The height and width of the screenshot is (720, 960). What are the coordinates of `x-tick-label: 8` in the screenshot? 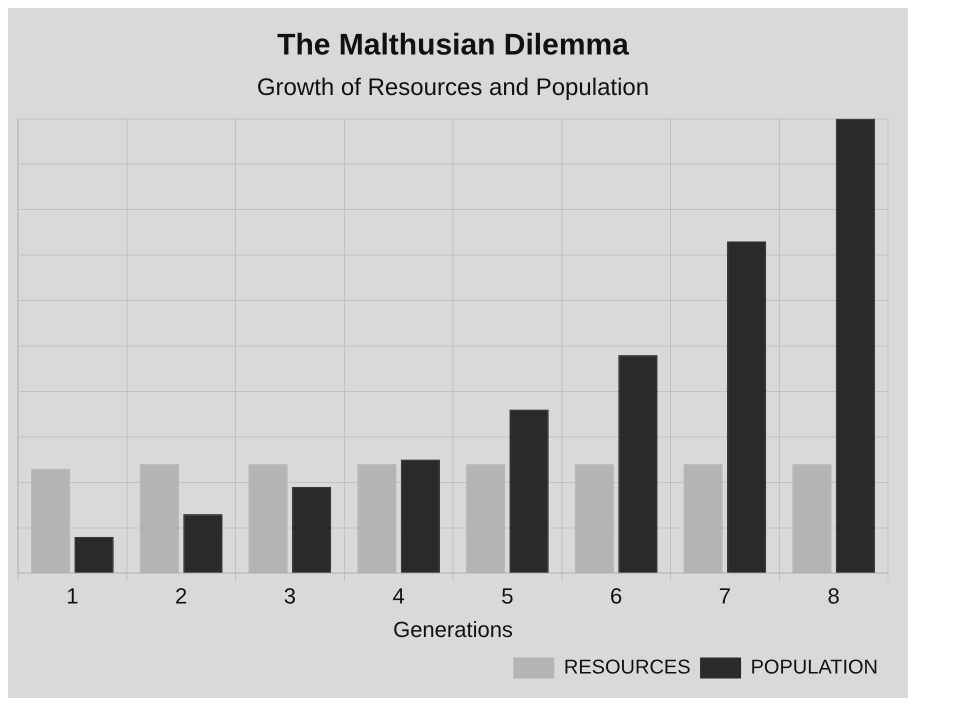 It's located at (834, 595).